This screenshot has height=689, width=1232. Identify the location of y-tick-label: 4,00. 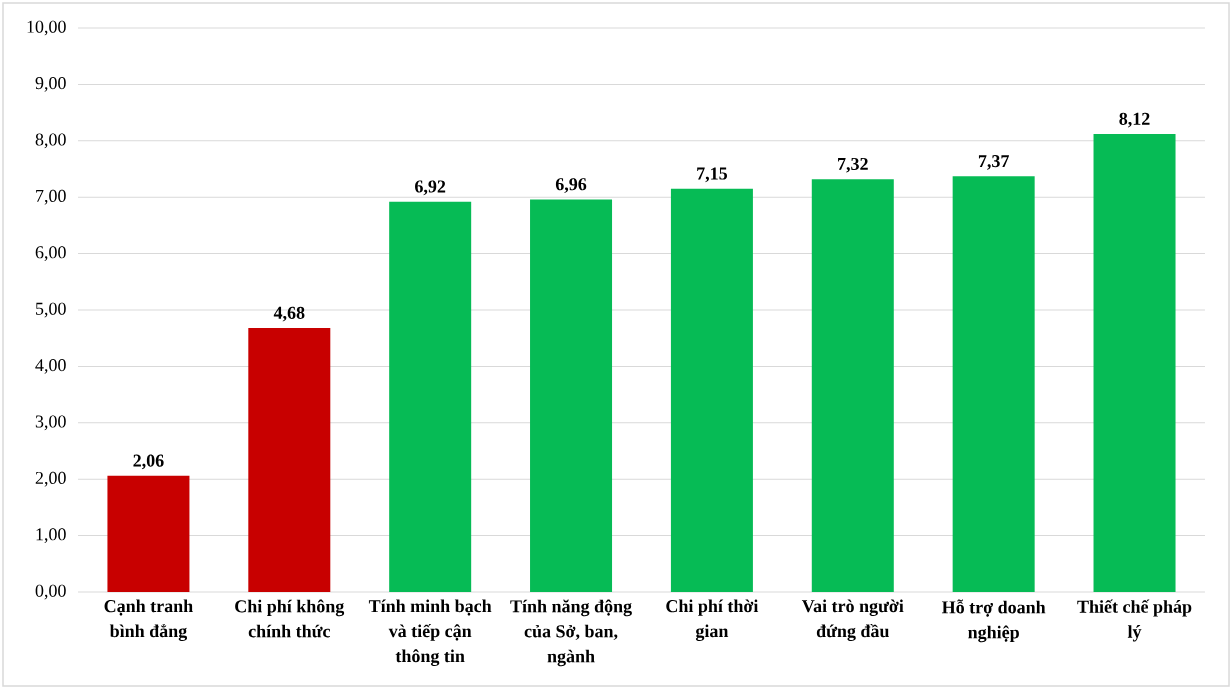
(50, 366).